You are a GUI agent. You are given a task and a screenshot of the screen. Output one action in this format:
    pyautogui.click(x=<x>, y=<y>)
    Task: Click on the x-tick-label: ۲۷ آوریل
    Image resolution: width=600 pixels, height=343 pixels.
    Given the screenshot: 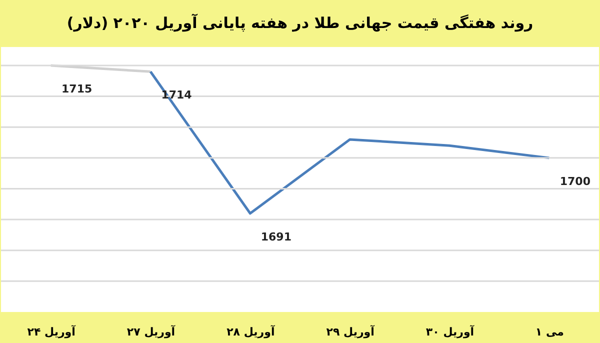 What is the action you would take?
    pyautogui.click(x=151, y=331)
    